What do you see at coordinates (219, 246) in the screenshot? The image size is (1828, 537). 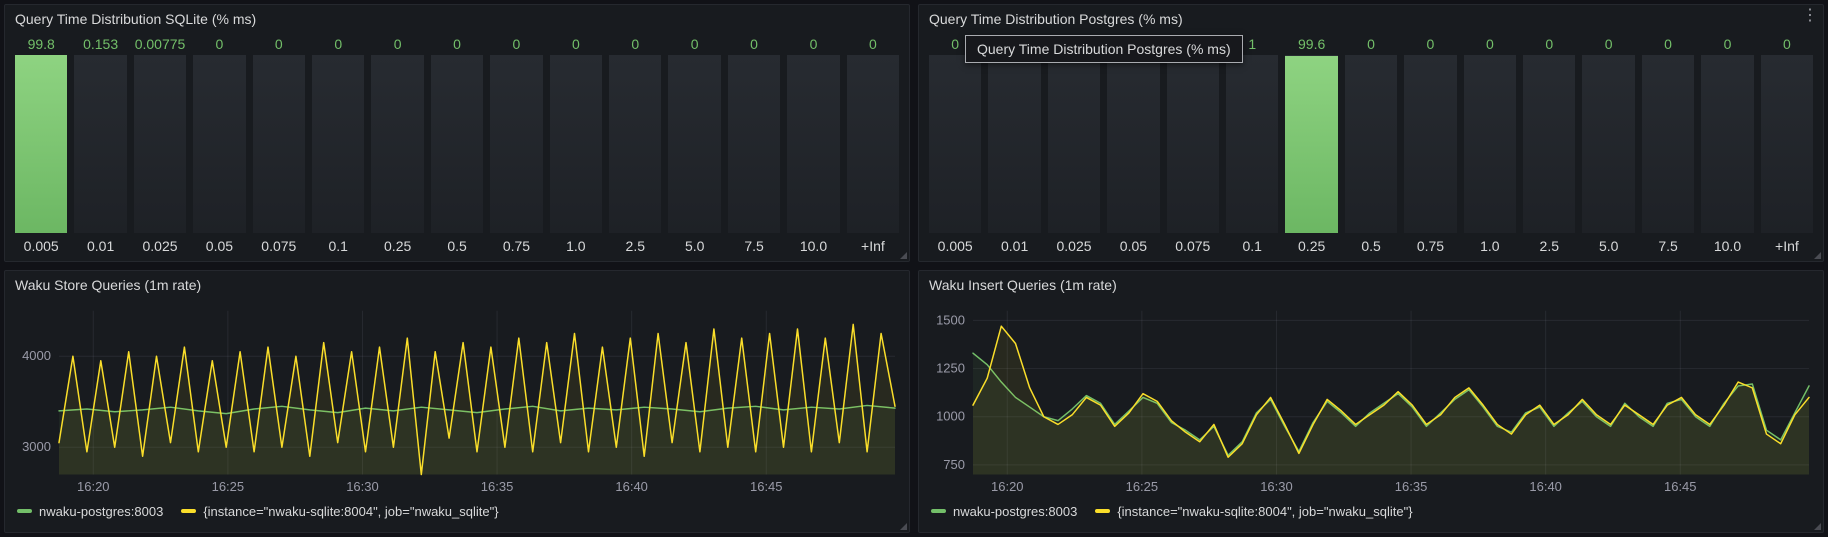 I see `bucket-label: 0.05` at bounding box center [219, 246].